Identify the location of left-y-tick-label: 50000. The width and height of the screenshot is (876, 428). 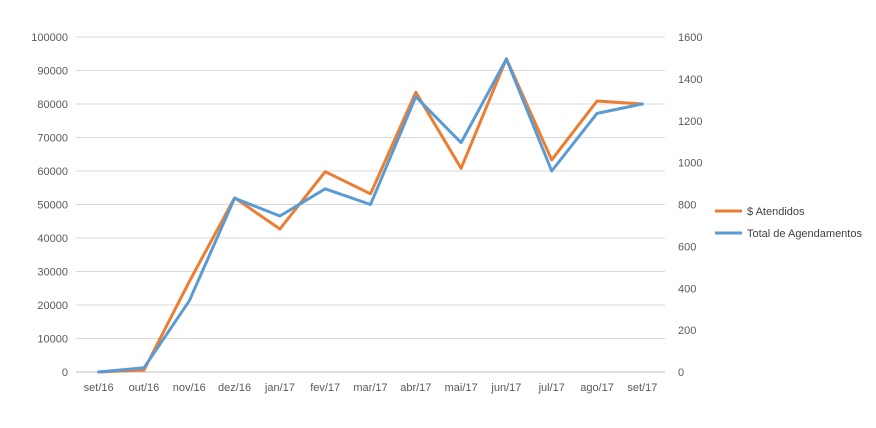
(52, 206).